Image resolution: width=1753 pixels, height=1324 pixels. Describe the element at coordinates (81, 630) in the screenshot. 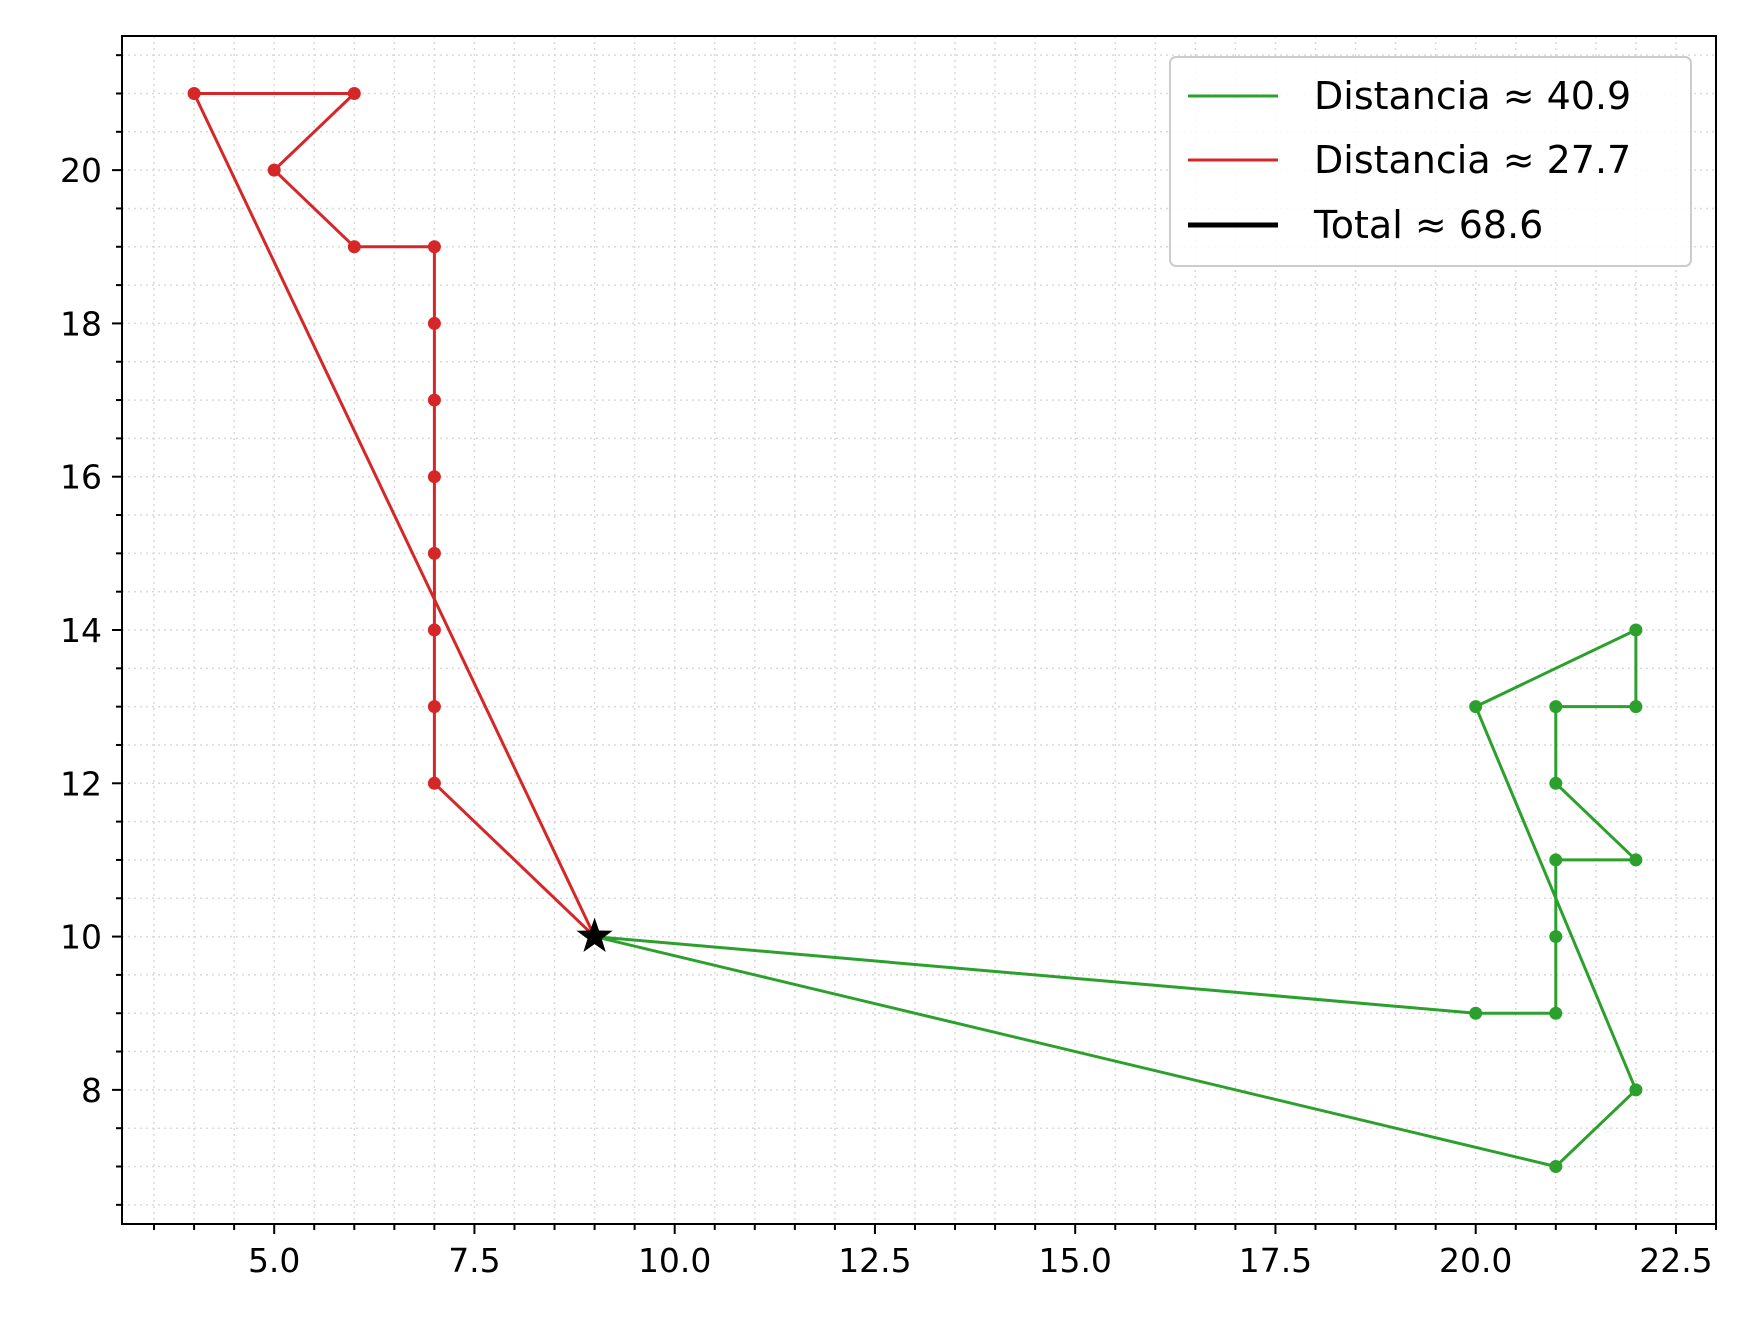

I see `y-tick-label: 14` at that location.